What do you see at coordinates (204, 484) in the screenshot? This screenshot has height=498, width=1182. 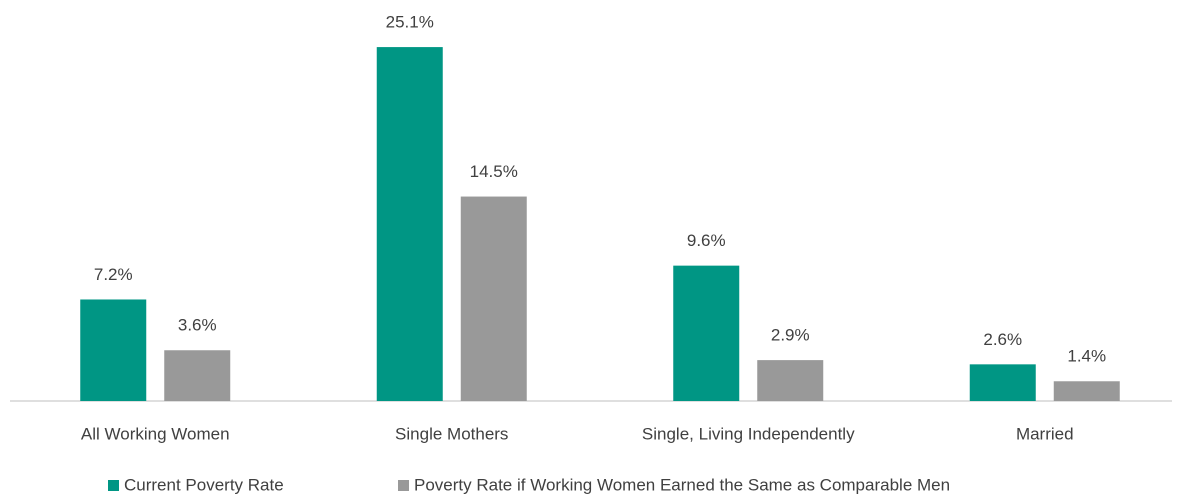 I see `legend-label: Current Poverty Rate` at bounding box center [204, 484].